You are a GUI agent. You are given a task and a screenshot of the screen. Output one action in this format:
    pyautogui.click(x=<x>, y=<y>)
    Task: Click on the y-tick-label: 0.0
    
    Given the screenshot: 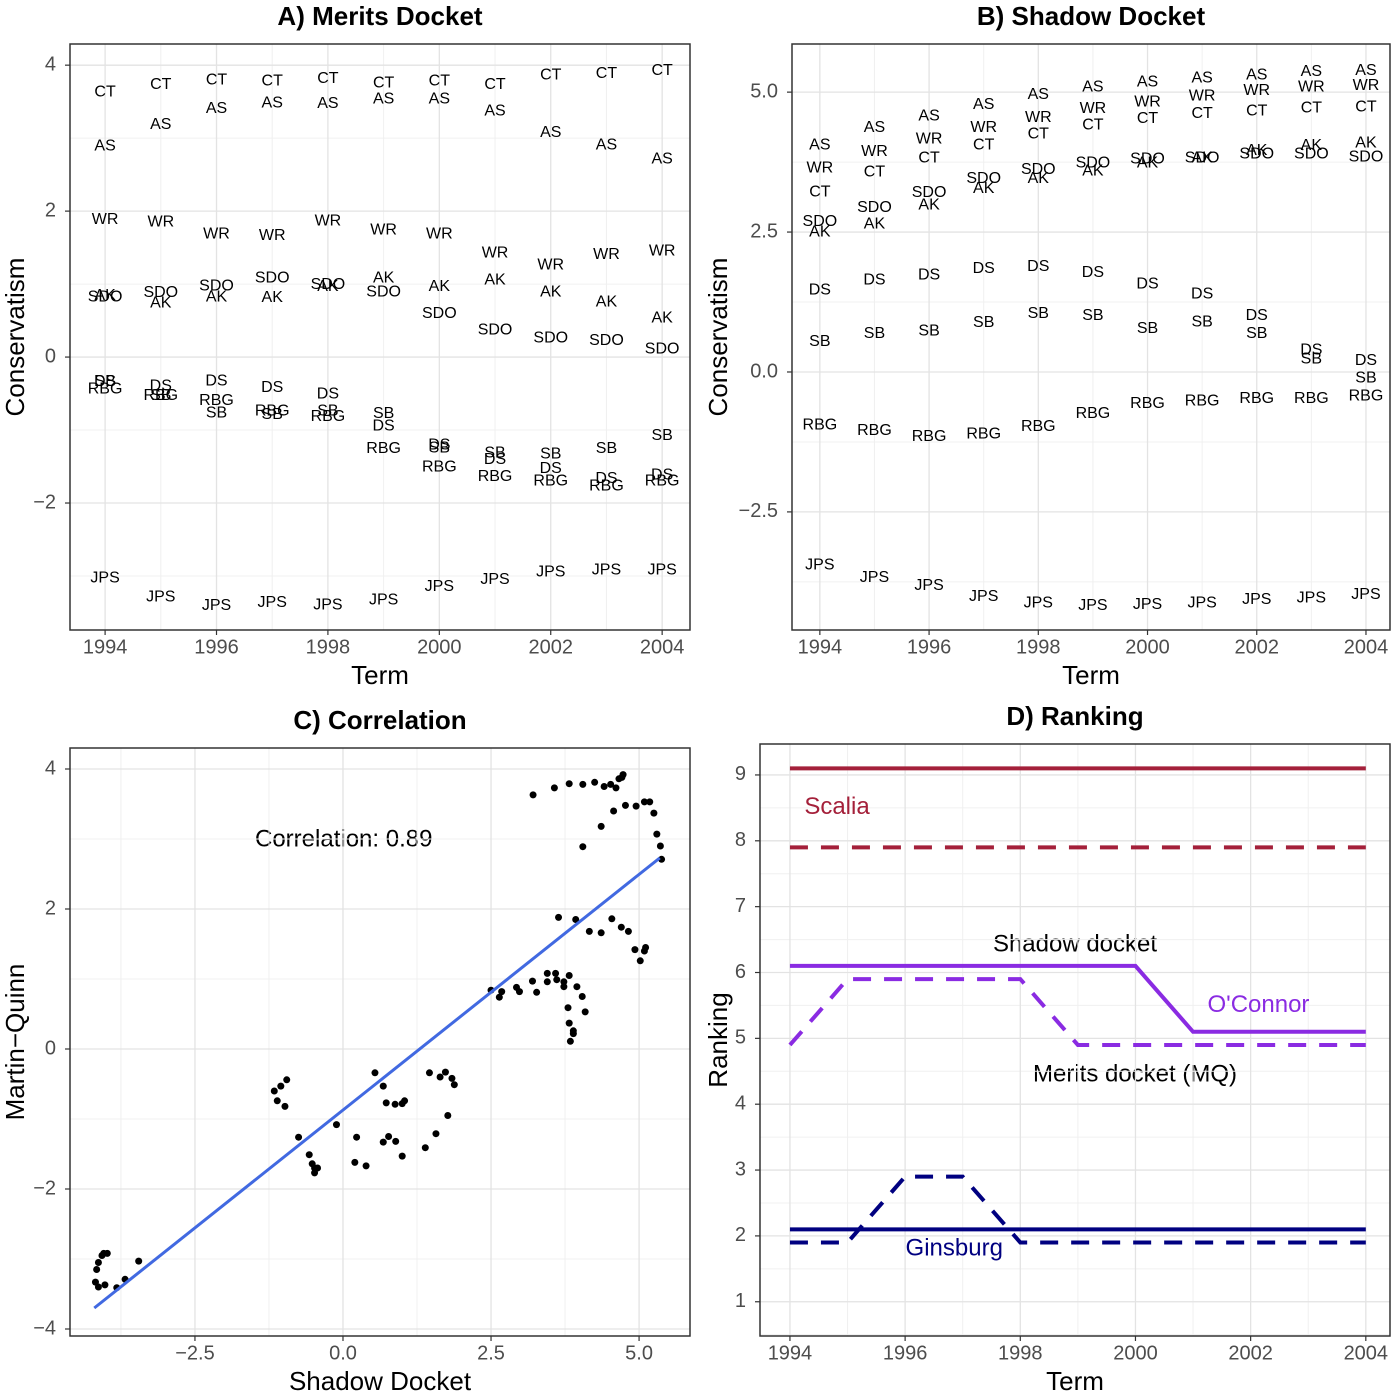 What is the action you would take?
    pyautogui.click(x=764, y=371)
    